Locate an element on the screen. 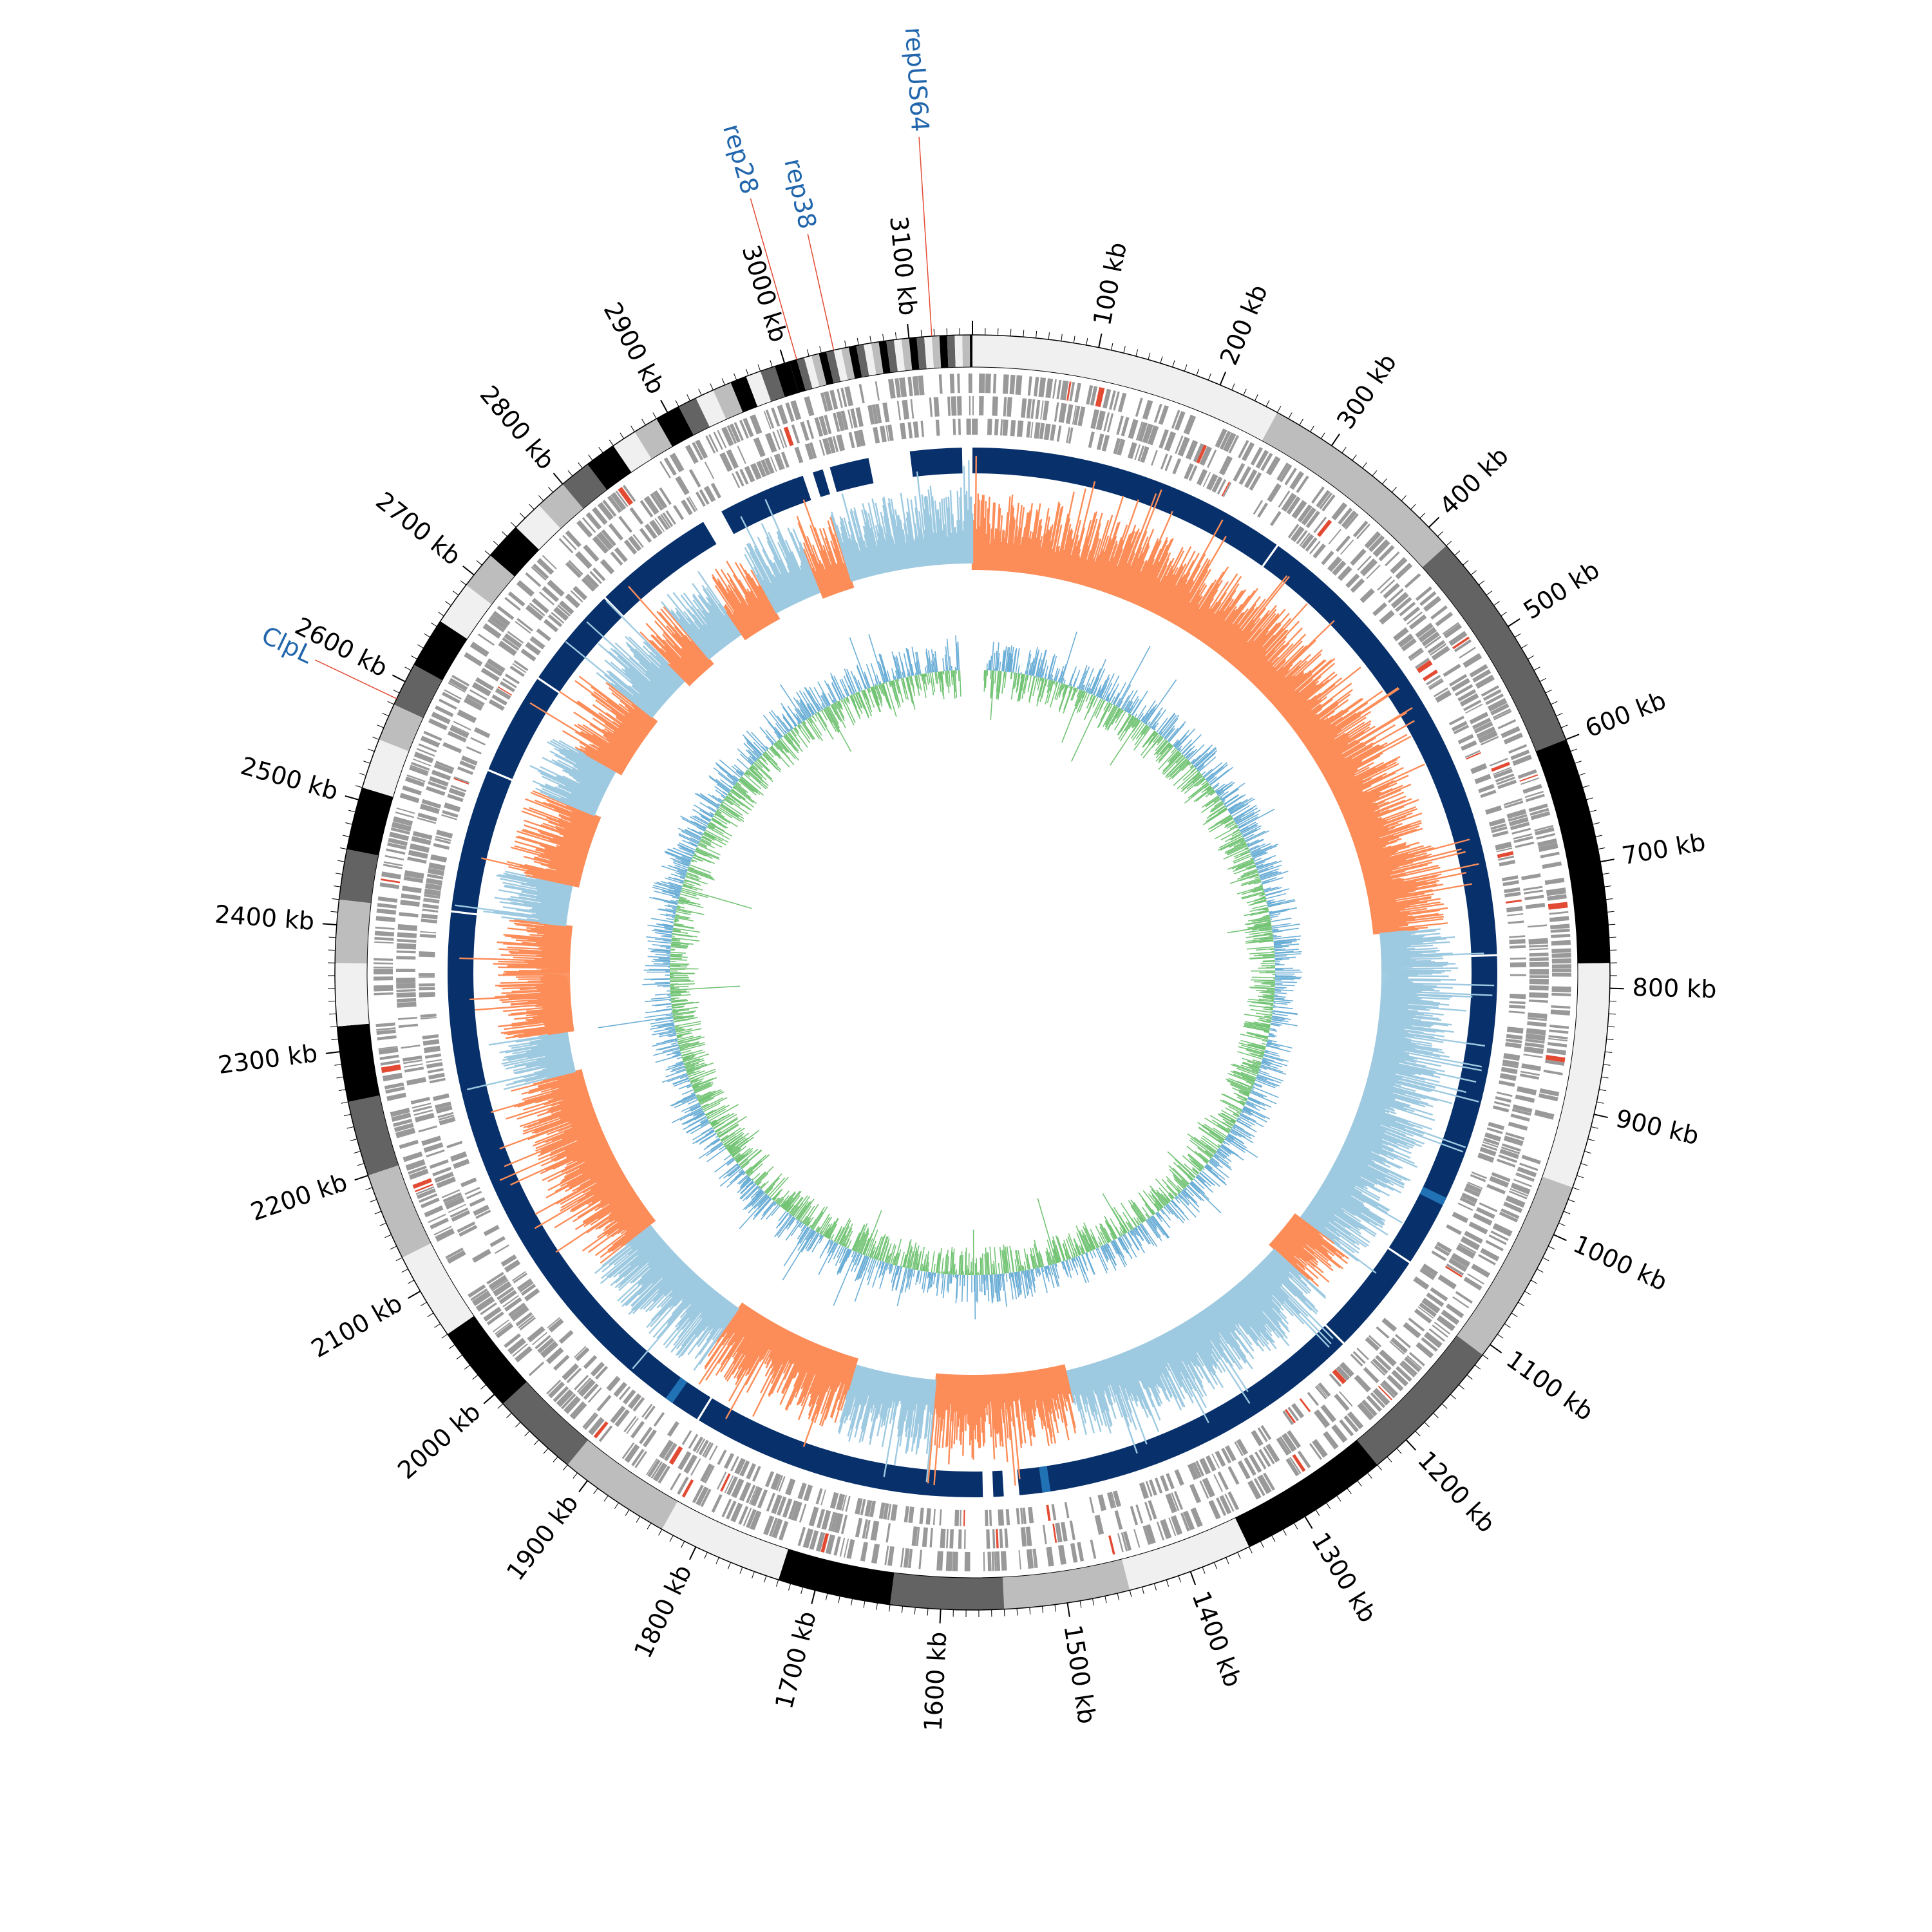  coverage-break is located at coordinates (1335, 1335).